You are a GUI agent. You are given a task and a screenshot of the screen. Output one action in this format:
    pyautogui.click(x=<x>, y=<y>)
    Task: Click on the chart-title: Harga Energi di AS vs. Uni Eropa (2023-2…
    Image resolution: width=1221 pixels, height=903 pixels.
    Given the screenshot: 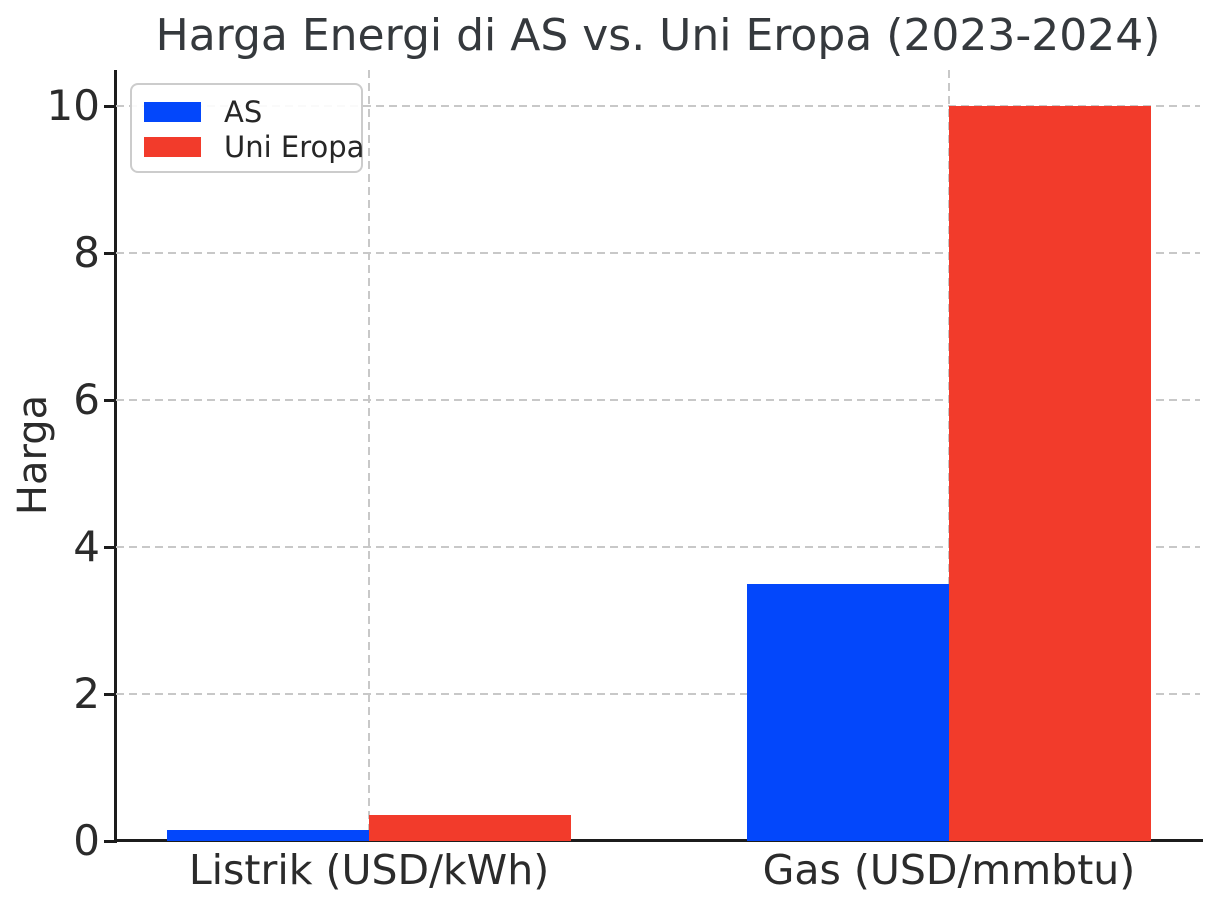 What is the action you would take?
    pyautogui.click(x=658, y=35)
    